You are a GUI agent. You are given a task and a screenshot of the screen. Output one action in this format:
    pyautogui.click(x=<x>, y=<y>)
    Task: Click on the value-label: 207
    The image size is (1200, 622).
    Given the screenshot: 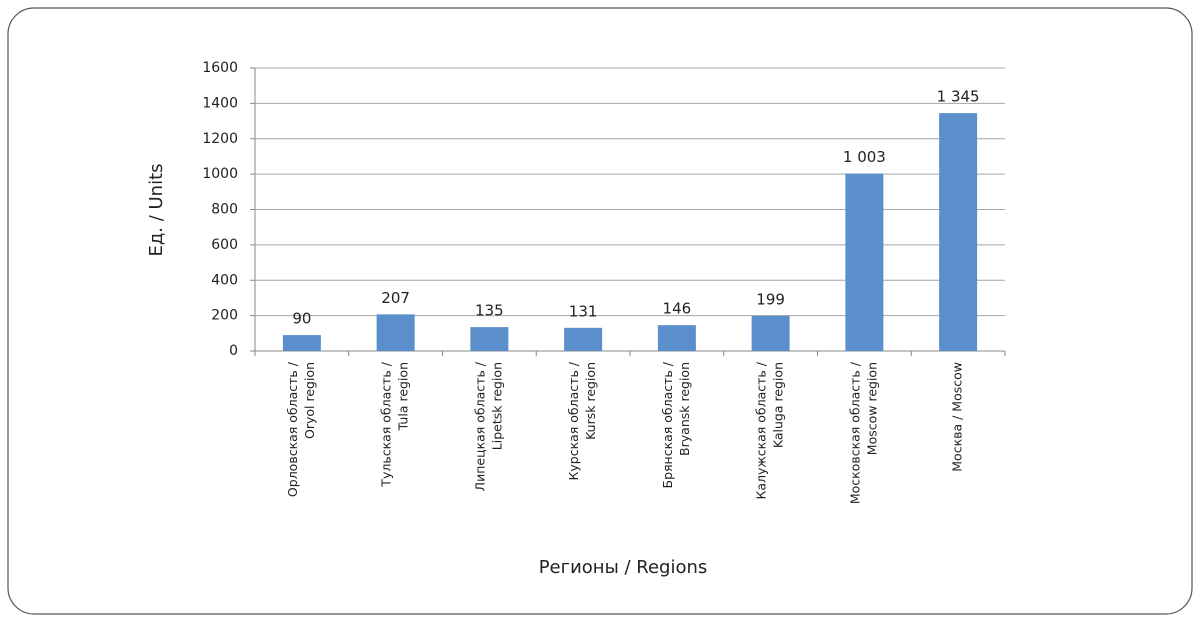 What is the action you would take?
    pyautogui.click(x=395, y=298)
    